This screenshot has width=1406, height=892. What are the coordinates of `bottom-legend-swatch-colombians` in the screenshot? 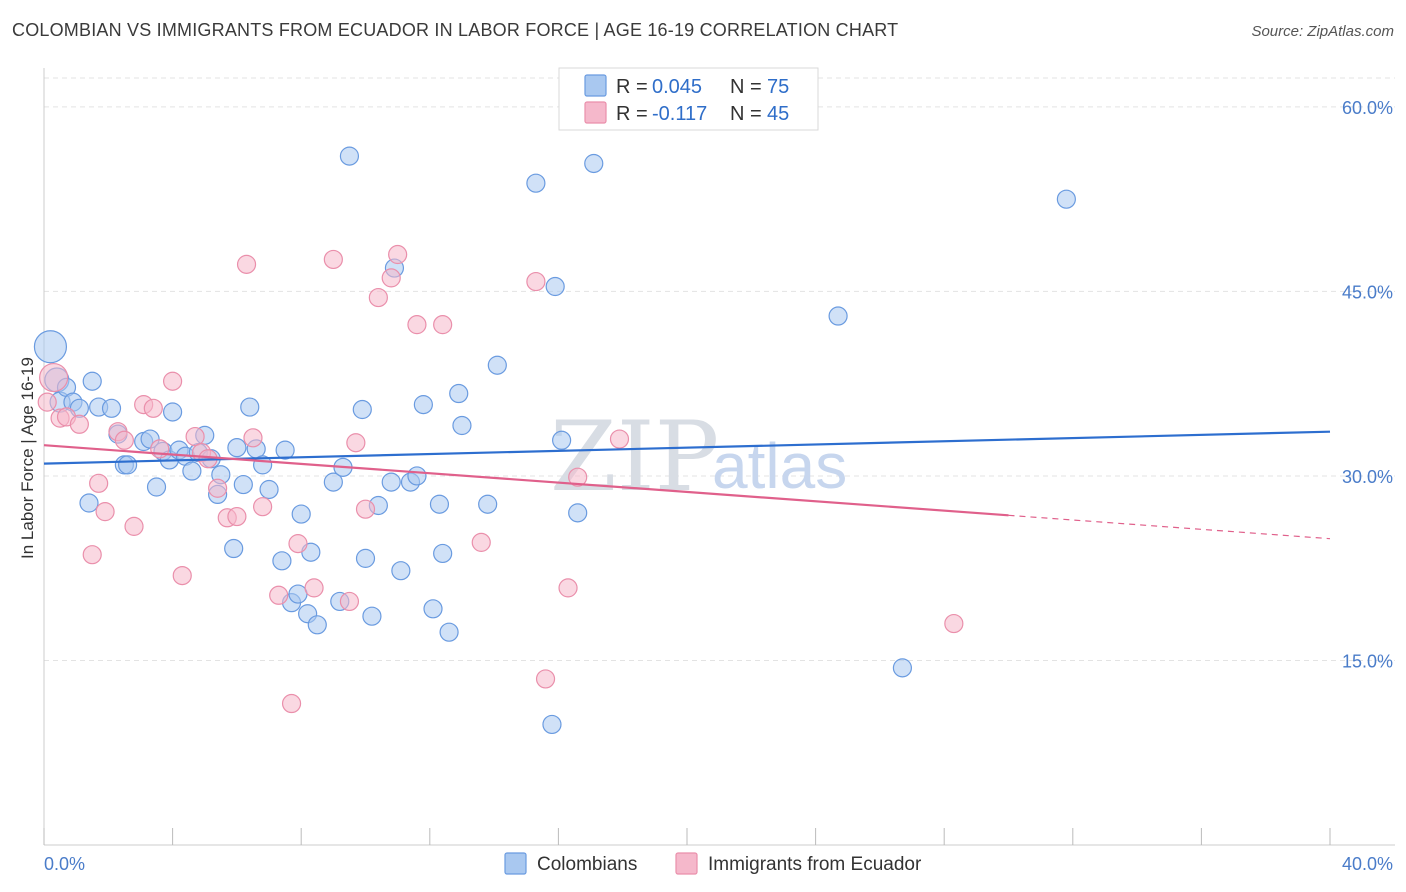 It's located at (515, 863).